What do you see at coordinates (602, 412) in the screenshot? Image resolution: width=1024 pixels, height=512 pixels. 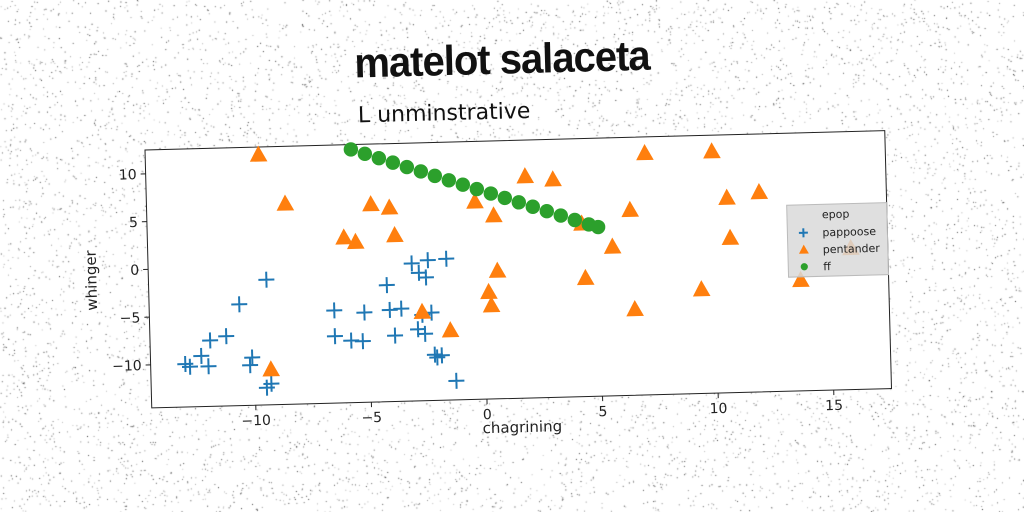 I see `x-tick-label: 5` at bounding box center [602, 412].